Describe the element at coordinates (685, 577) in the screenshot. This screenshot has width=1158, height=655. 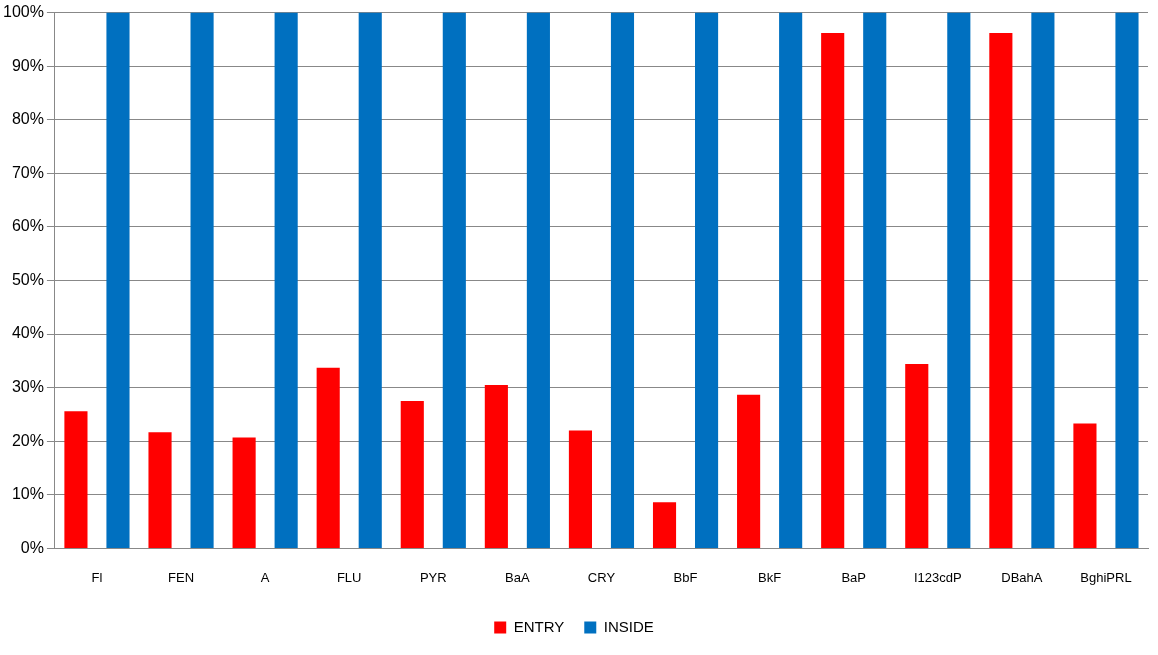
I see `x-tick-label: BbF` at that location.